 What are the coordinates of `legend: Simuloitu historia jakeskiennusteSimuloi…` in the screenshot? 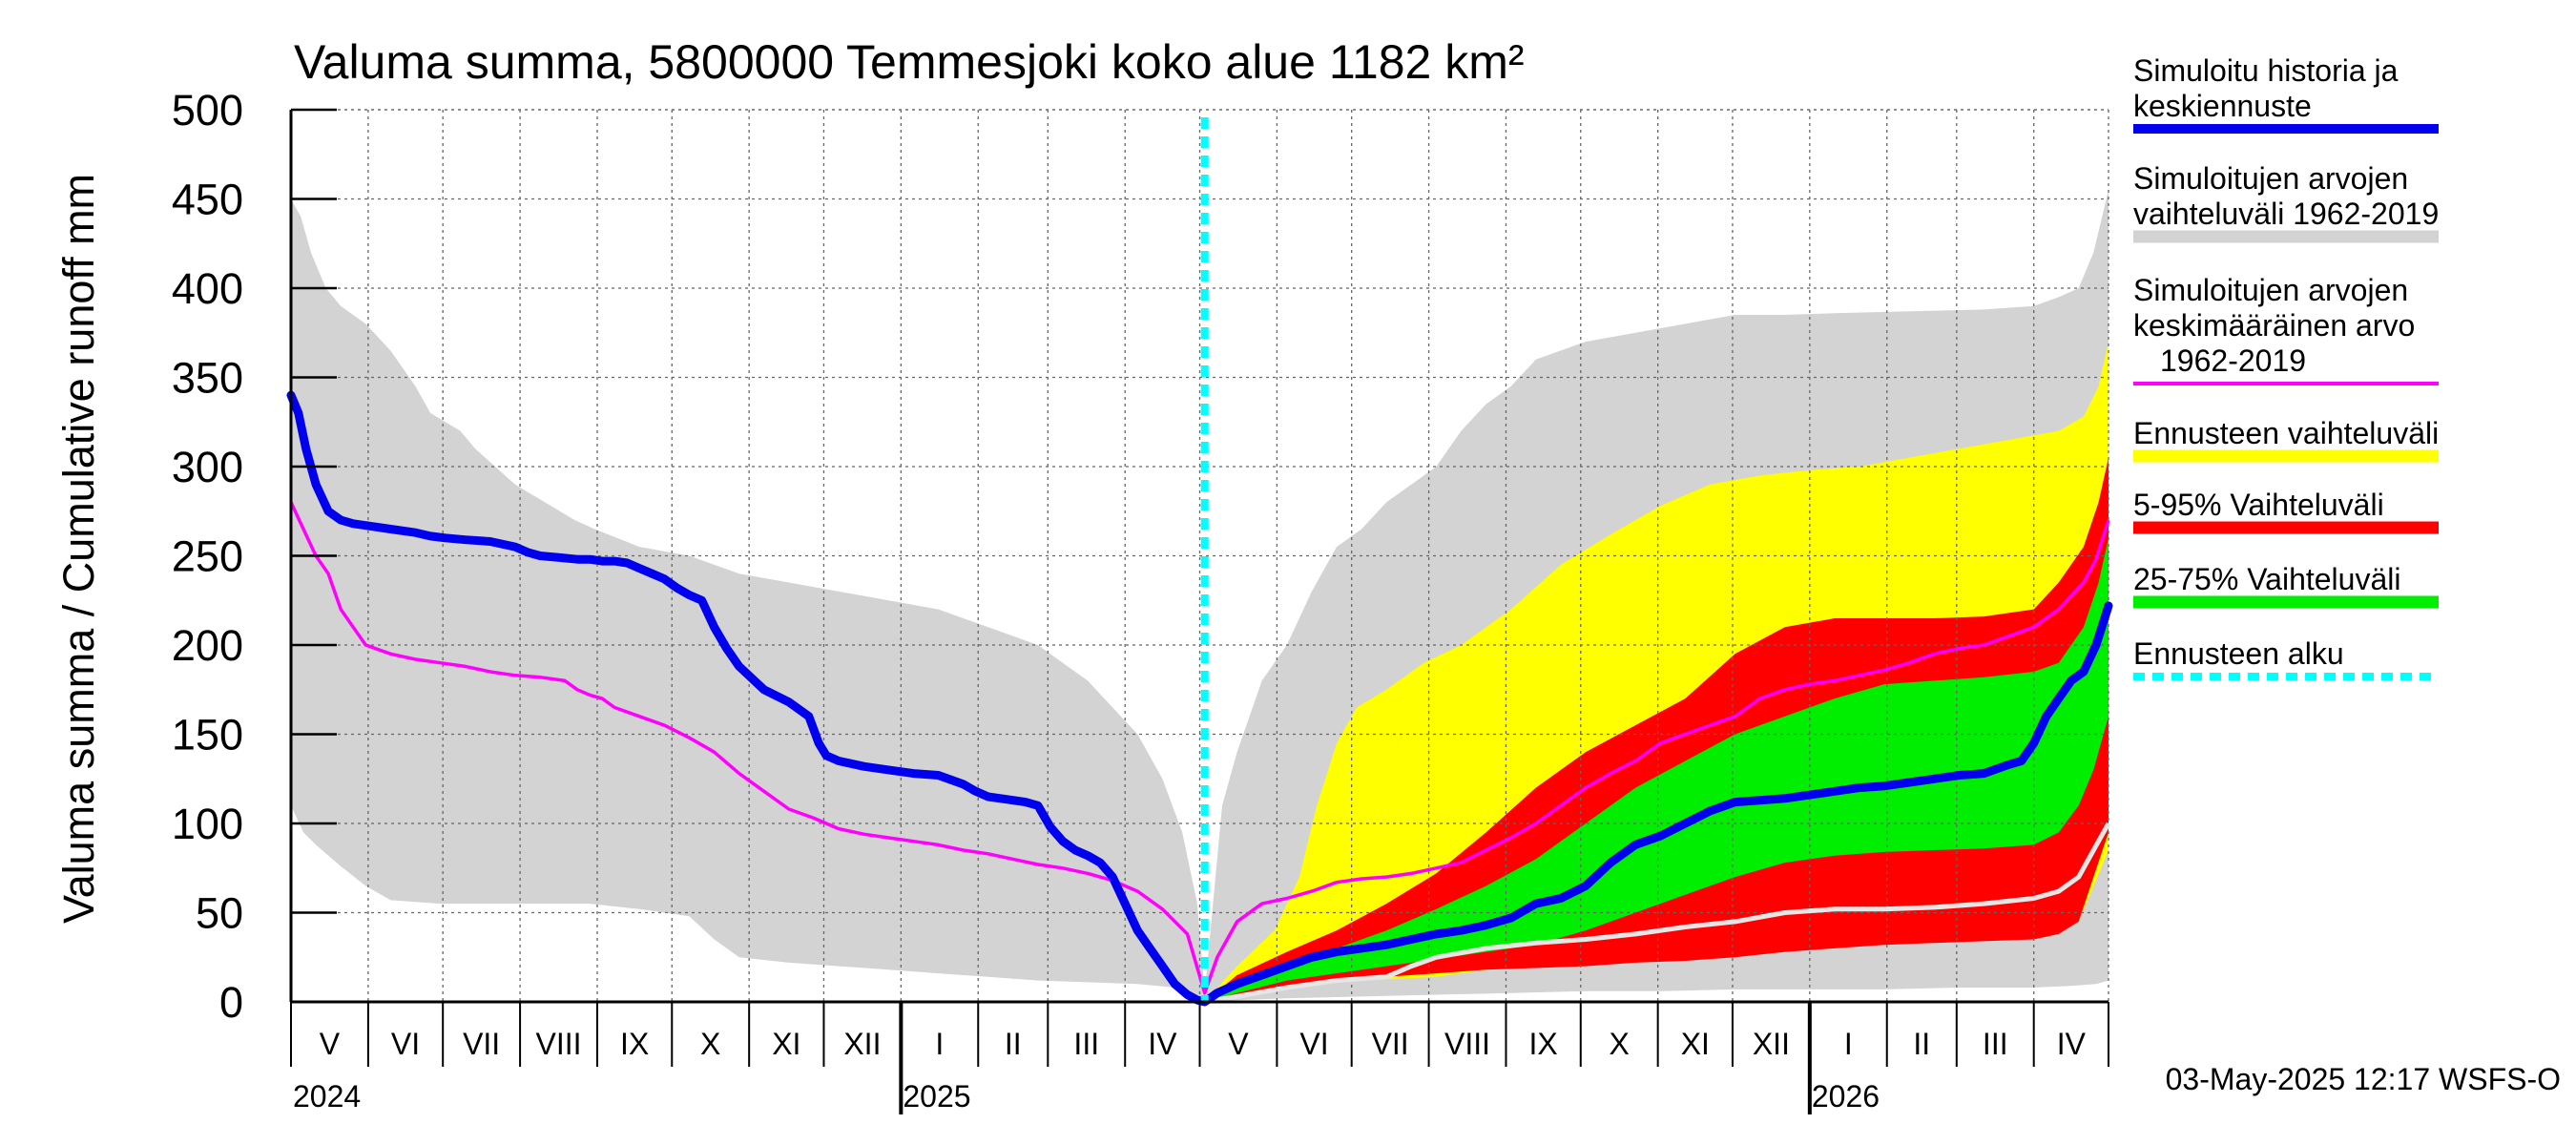 It's located at (2286, 366).